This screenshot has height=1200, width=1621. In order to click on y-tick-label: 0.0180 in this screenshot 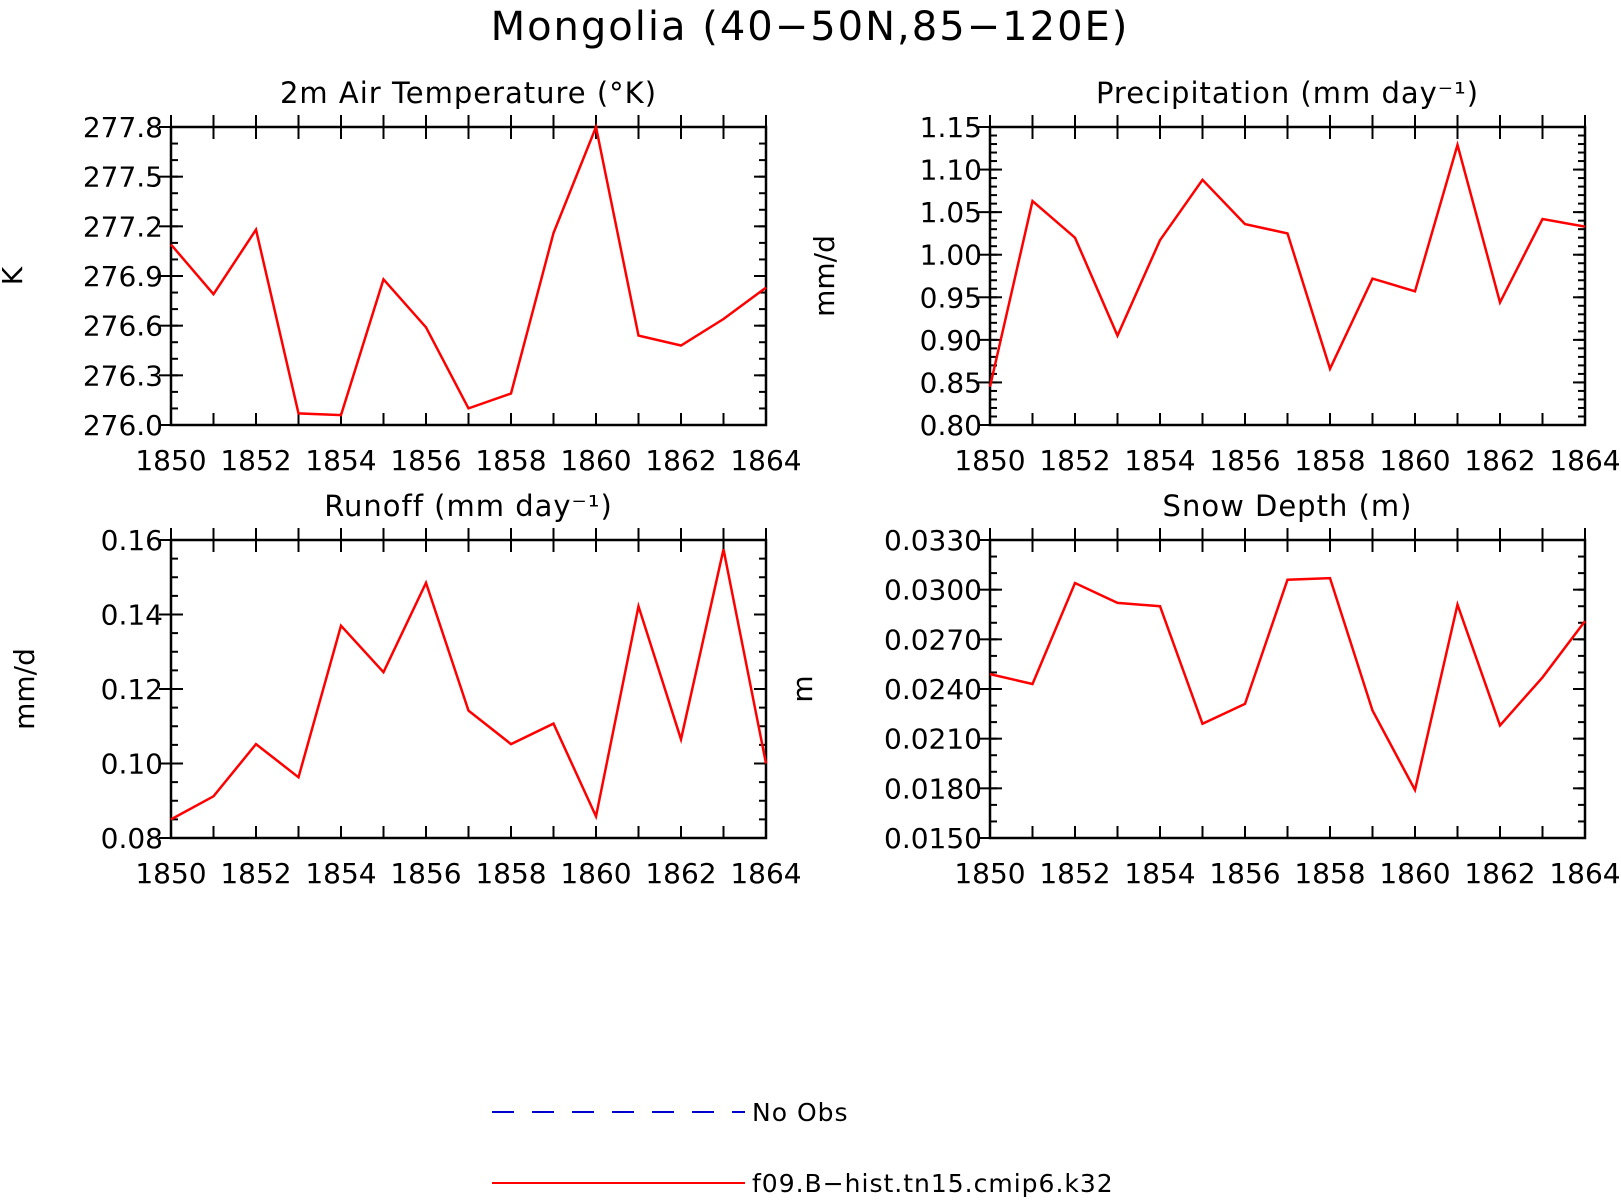, I will do `click(933, 788)`.